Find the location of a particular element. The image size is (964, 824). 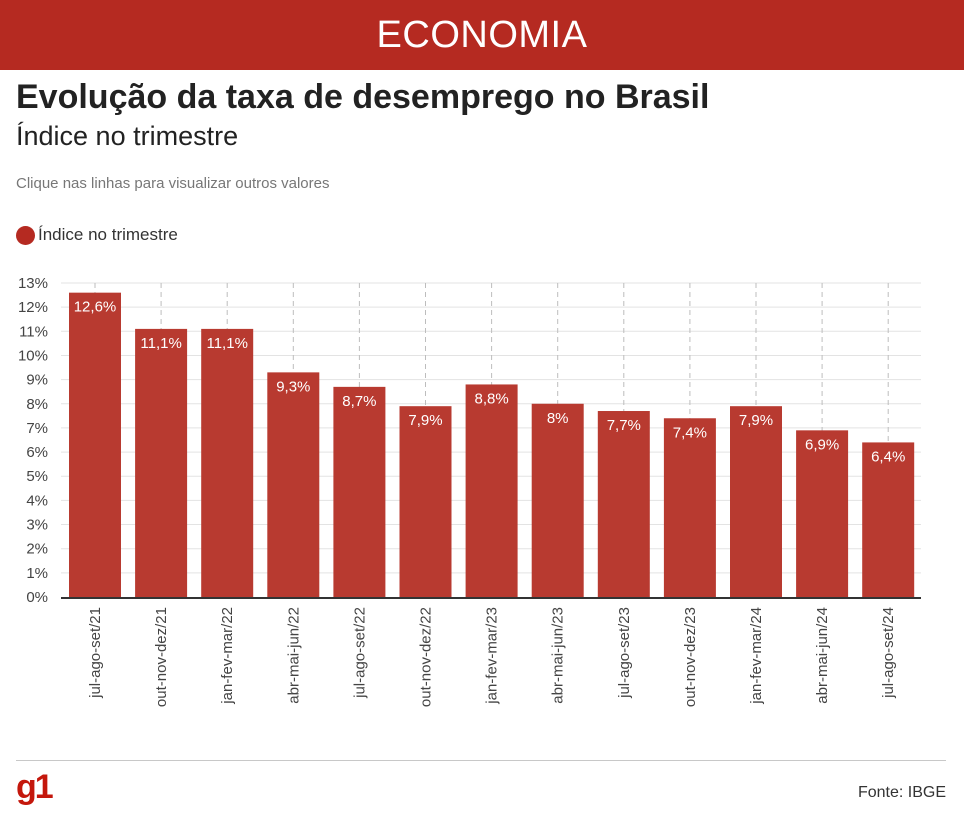

x-tick-label: abr-mai-jun/24 is located at coordinates (822, 655).